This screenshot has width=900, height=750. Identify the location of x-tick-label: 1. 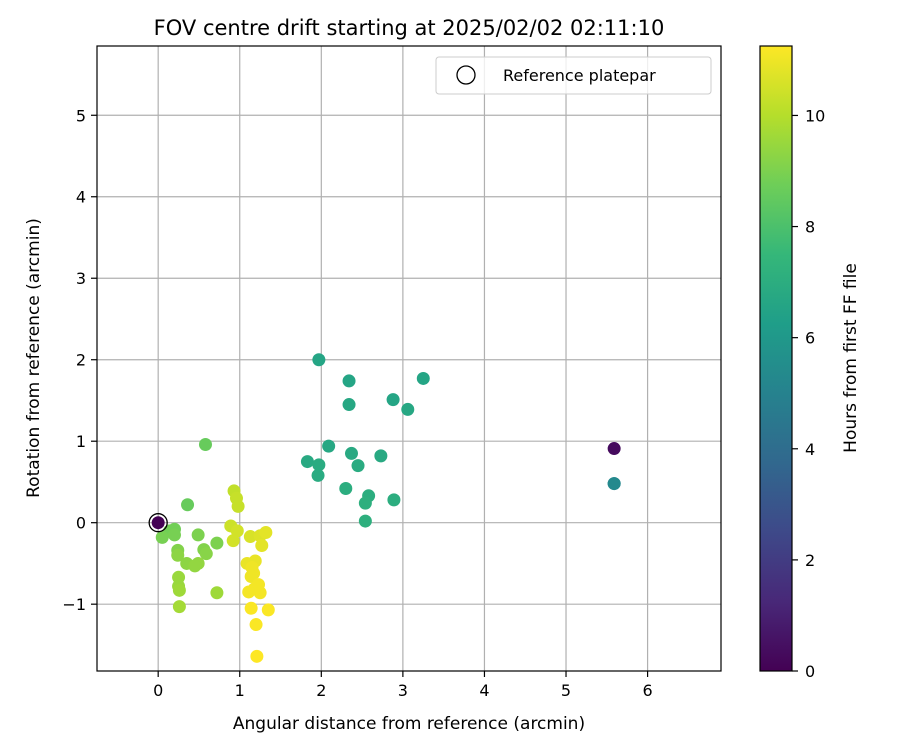
(240, 690).